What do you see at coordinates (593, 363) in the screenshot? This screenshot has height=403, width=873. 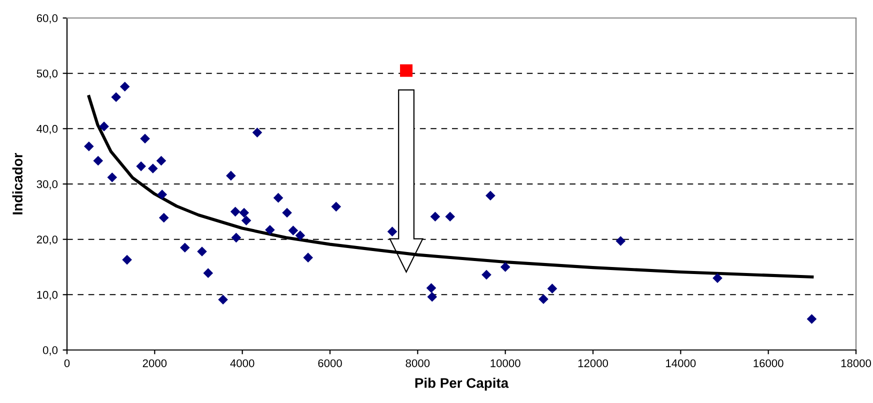 I see `x-tick-label: 12000` at bounding box center [593, 363].